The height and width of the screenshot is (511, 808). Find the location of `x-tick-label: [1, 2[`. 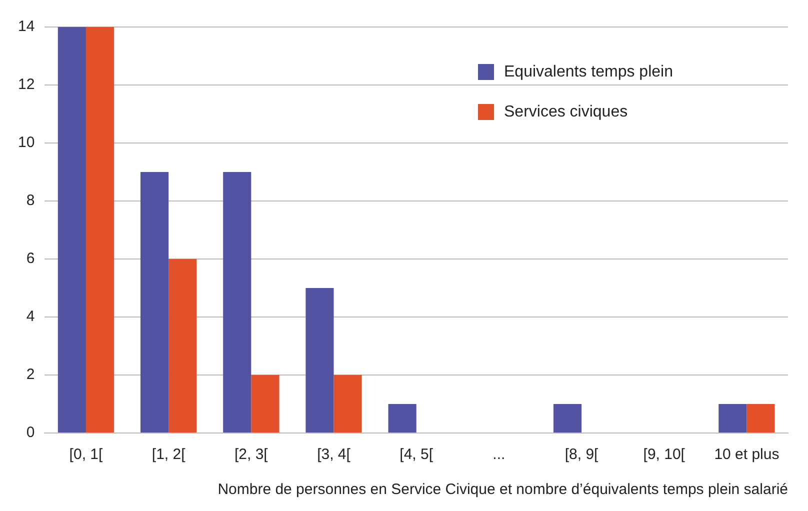

x-tick-label: [1, 2[ is located at coordinates (169, 455).